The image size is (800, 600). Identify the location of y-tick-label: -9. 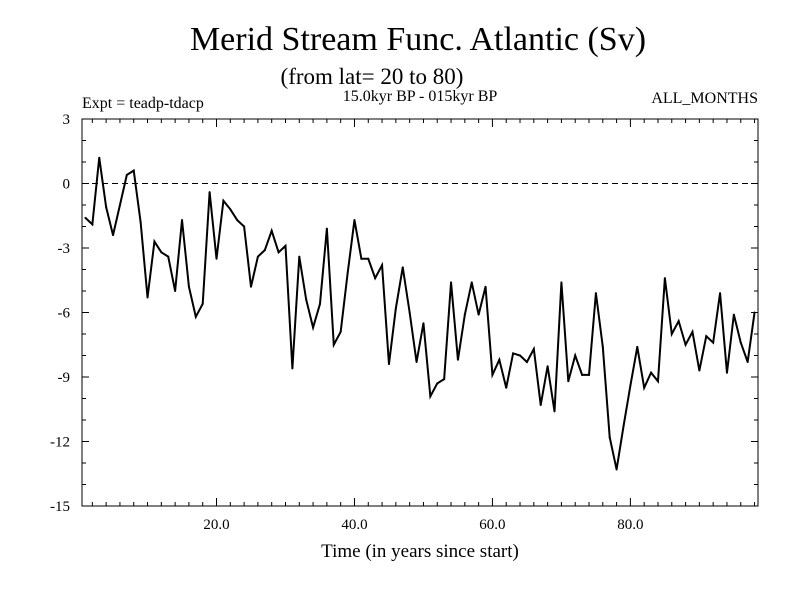
(64, 378).